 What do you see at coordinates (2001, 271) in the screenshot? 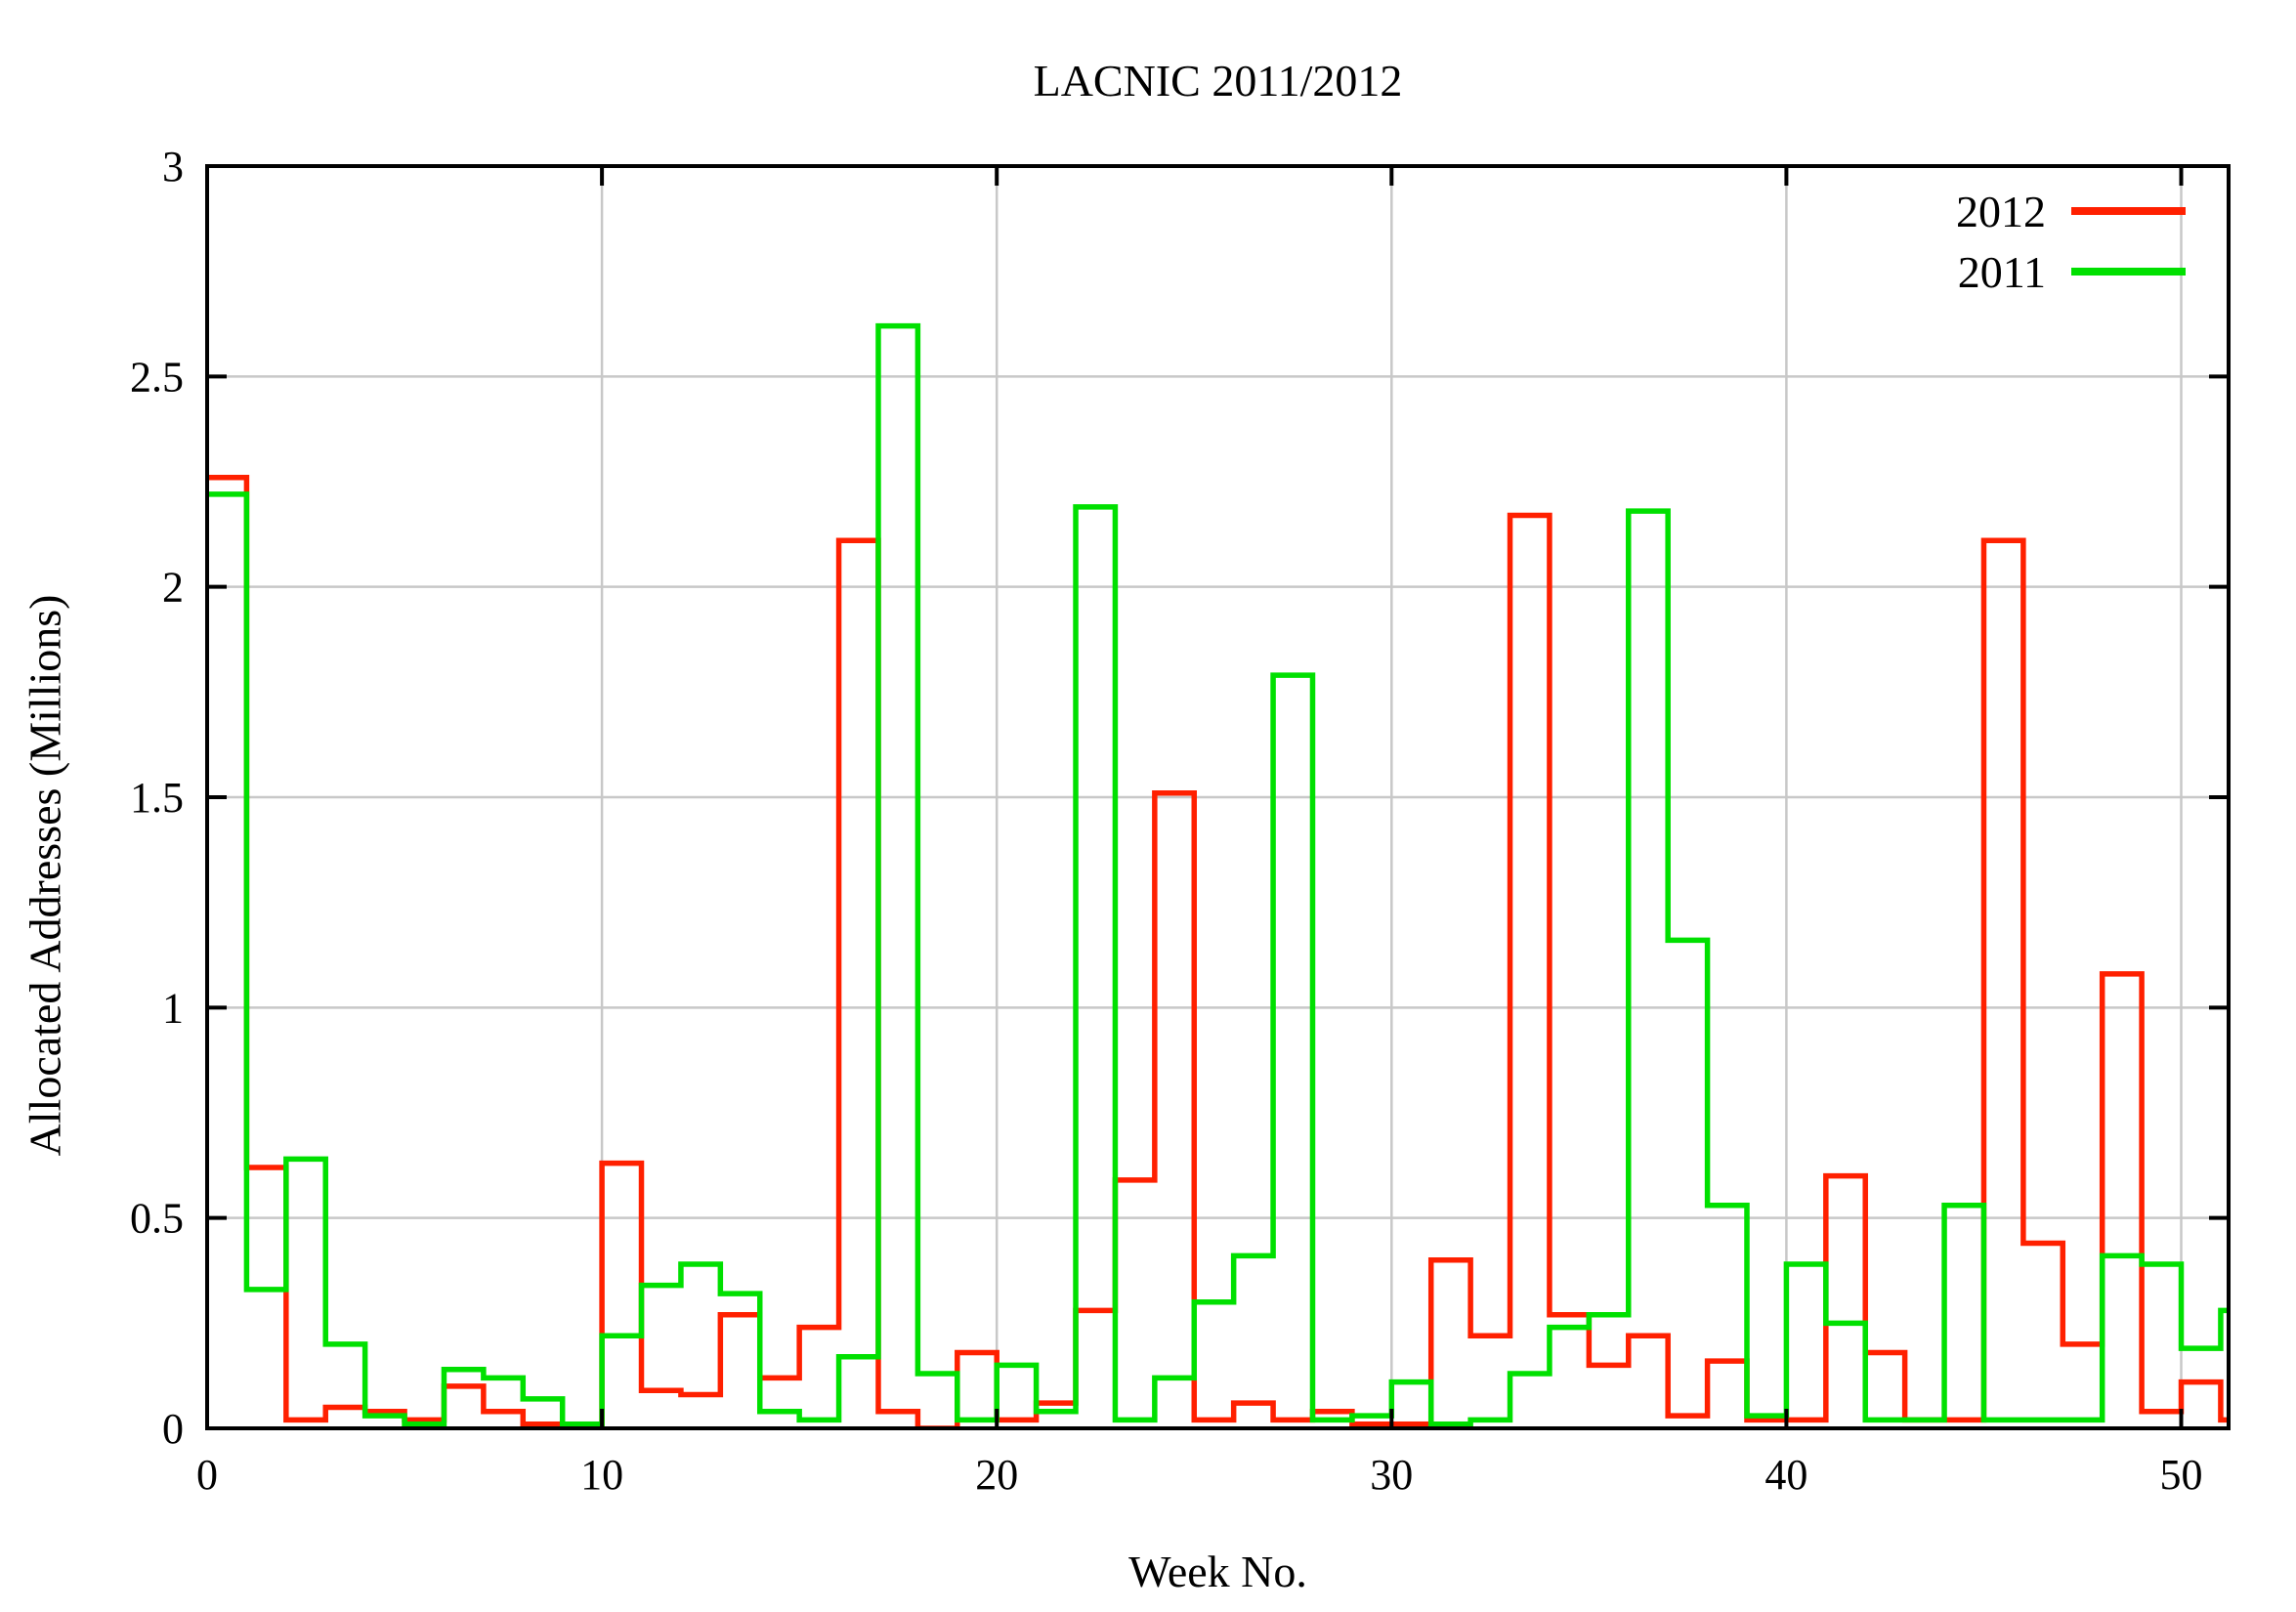
I see `legend-label-2011: 2011` at bounding box center [2001, 271].